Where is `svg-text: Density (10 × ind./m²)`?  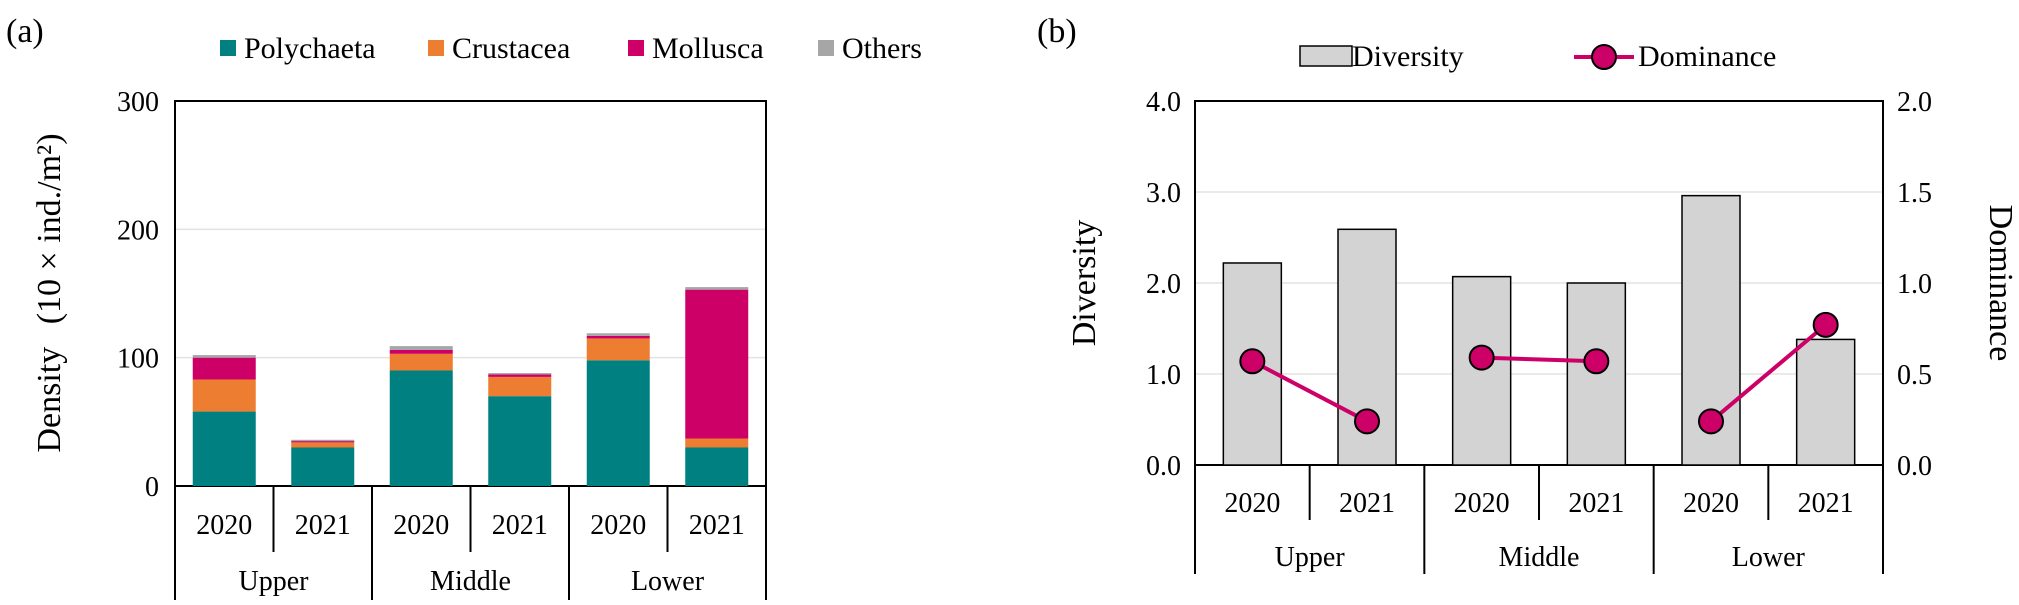
svg-text: Density (10 × ind./m²) is located at coordinates (49, 292).